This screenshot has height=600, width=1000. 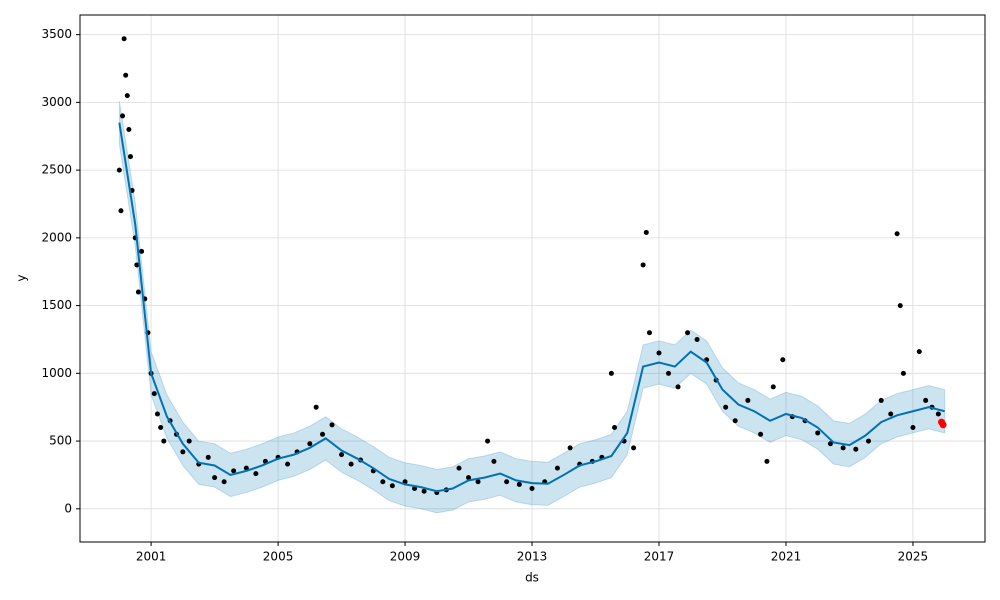 What do you see at coordinates (943, 425) in the screenshot?
I see `highlight-point` at bounding box center [943, 425].